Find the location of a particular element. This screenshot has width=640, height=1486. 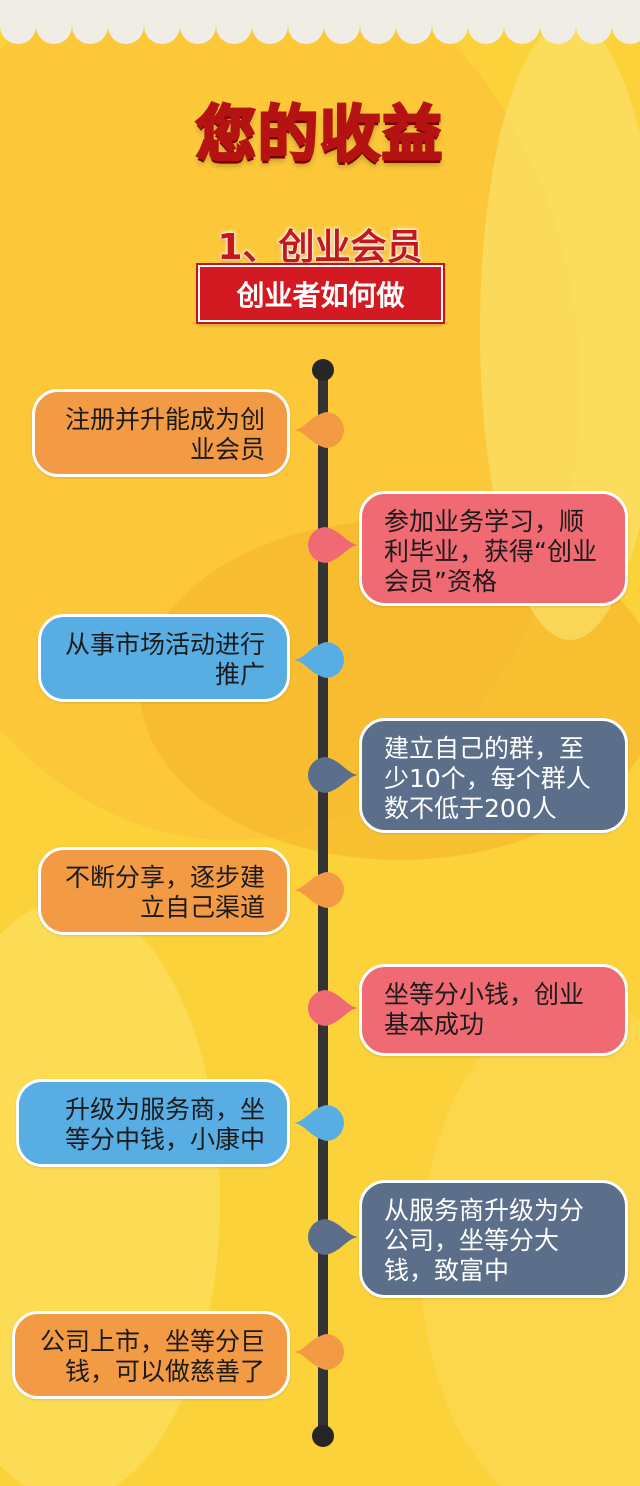

timeline-step: 升级为服务商，坐等分中钱，小康中 is located at coordinates (153, 1123).